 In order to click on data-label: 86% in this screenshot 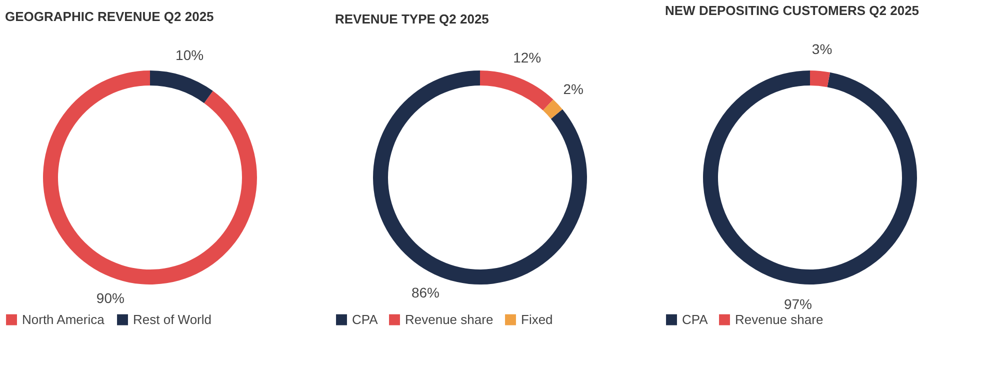, I will do `click(425, 292)`.